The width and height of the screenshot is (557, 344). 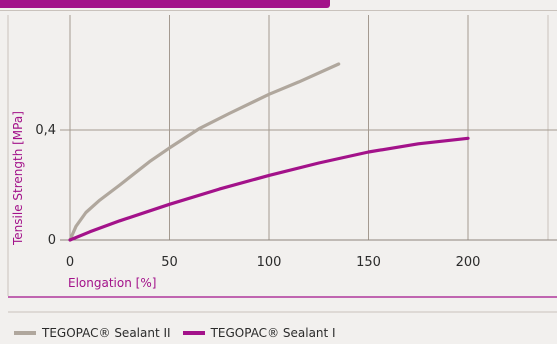 I want to click on legend: TEGOPAC® Sealant II TEGOPAC® Sealant I, so click(x=181, y=333).